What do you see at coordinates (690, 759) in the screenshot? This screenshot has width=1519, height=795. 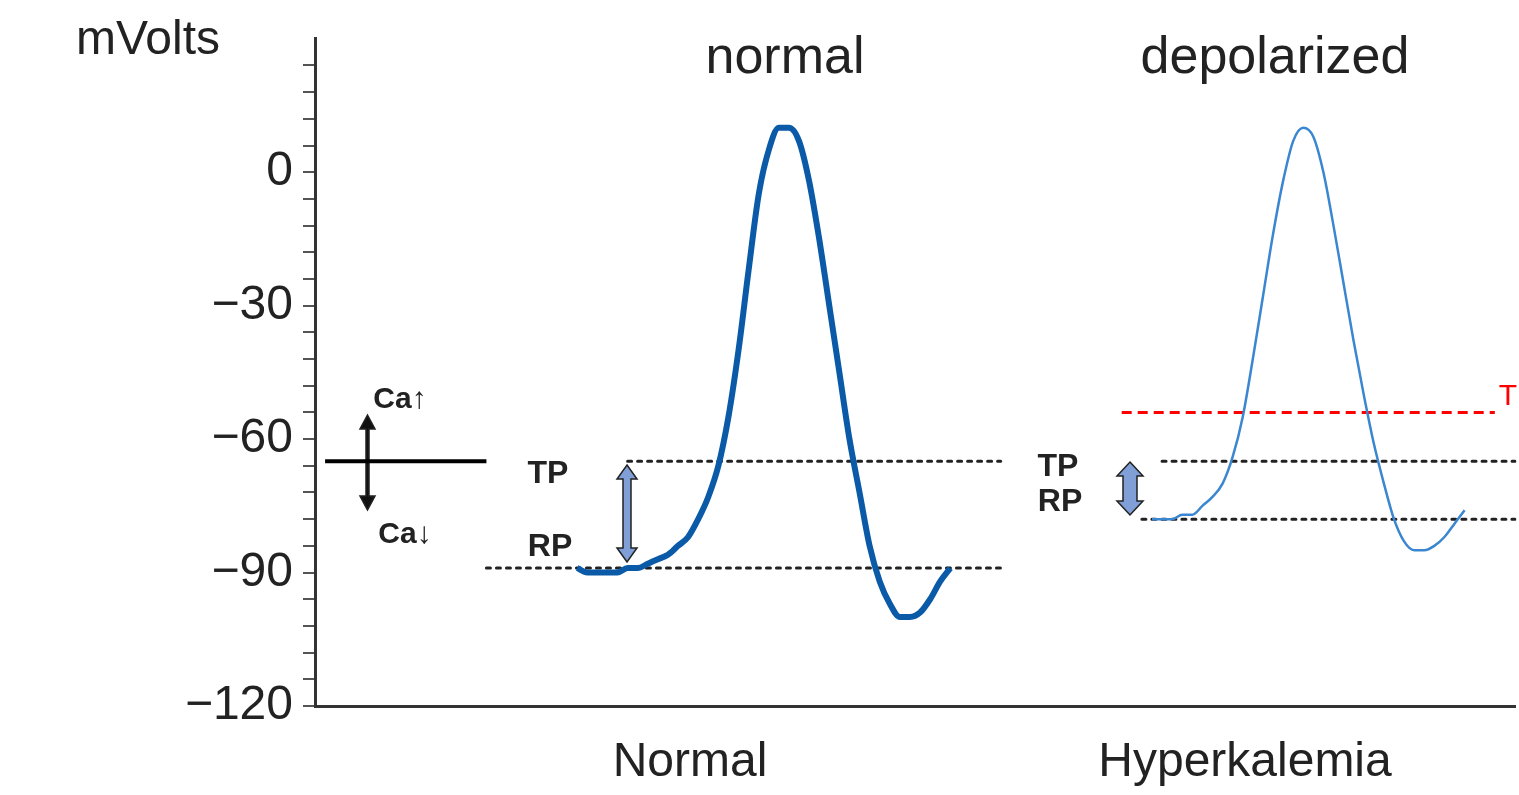 I see `text: Normal` at bounding box center [690, 759].